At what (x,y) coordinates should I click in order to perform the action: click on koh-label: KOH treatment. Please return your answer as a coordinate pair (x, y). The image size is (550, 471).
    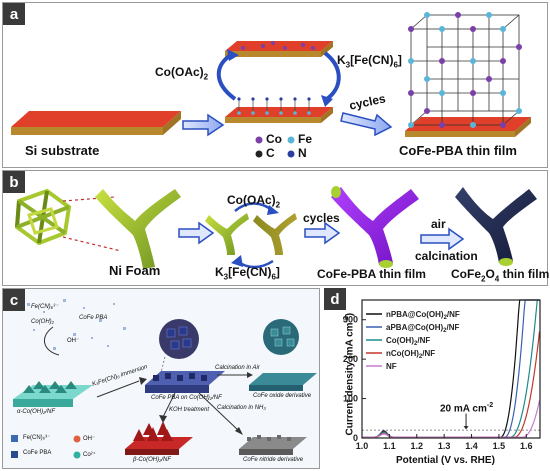
    Looking at the image, I should click on (189, 410).